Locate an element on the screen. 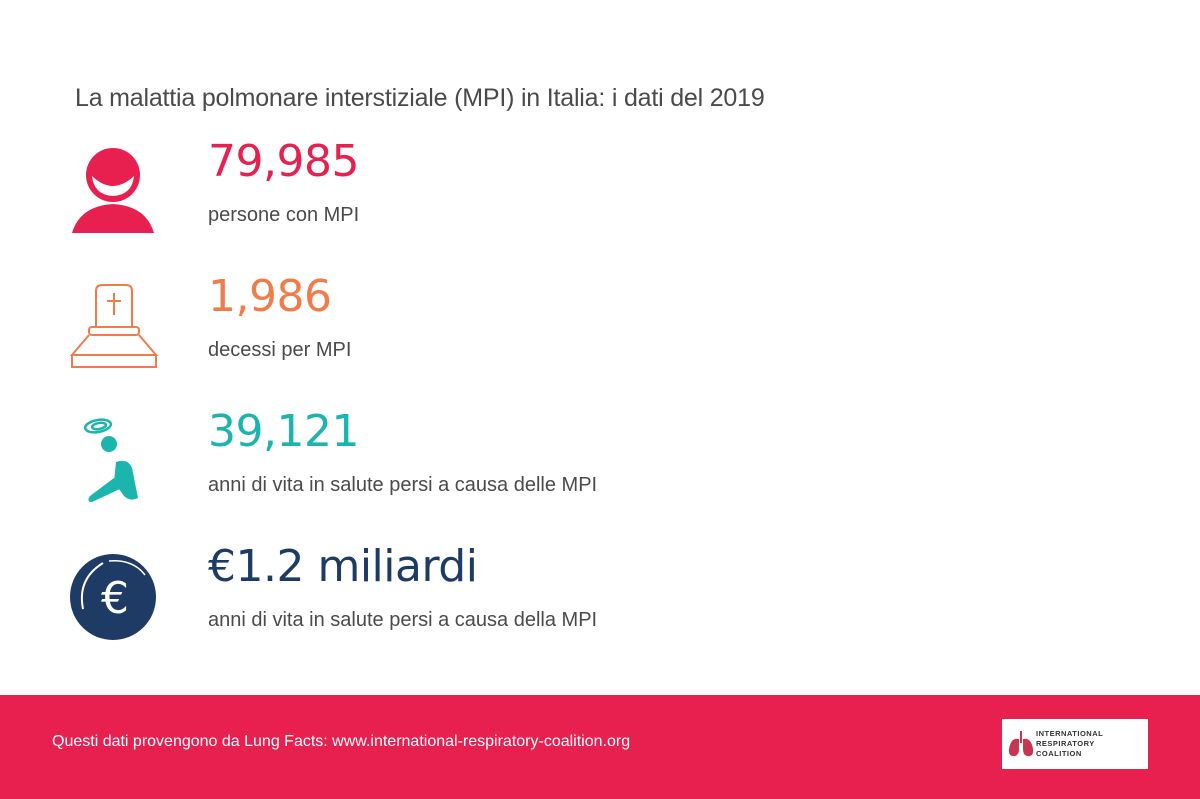  lungs-icon is located at coordinates (1021, 744).